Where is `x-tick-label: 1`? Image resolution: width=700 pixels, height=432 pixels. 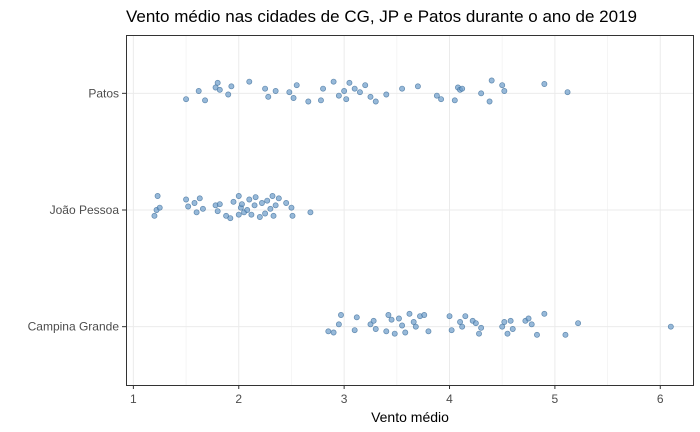 x-tick-label: 1 is located at coordinates (133, 399).